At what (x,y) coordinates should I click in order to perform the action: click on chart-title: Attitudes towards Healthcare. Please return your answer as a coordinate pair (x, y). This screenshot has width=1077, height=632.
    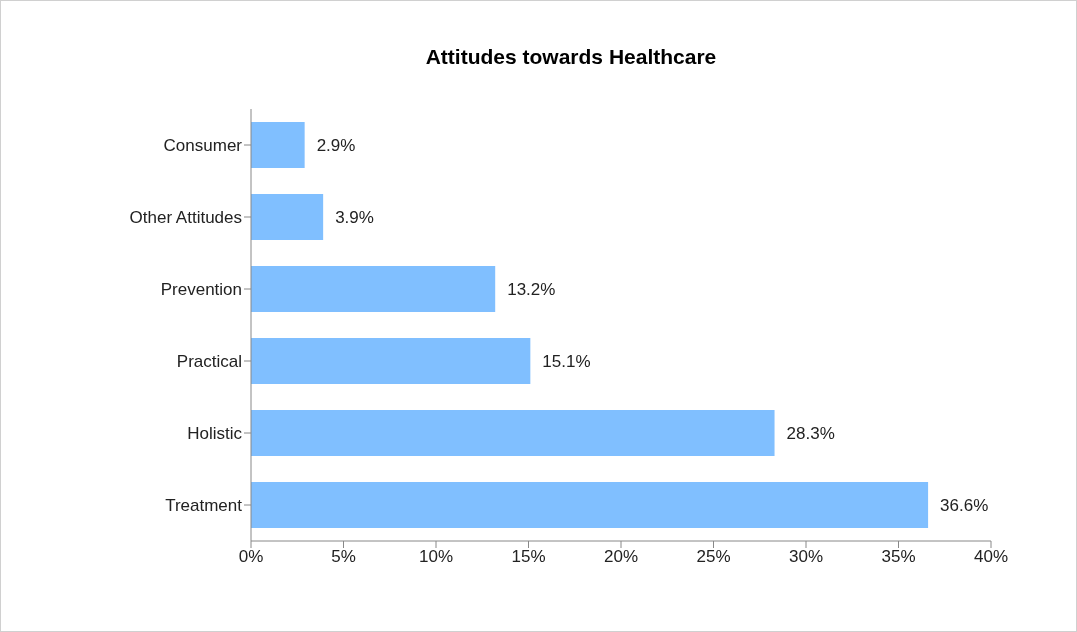
    Looking at the image, I should click on (571, 57).